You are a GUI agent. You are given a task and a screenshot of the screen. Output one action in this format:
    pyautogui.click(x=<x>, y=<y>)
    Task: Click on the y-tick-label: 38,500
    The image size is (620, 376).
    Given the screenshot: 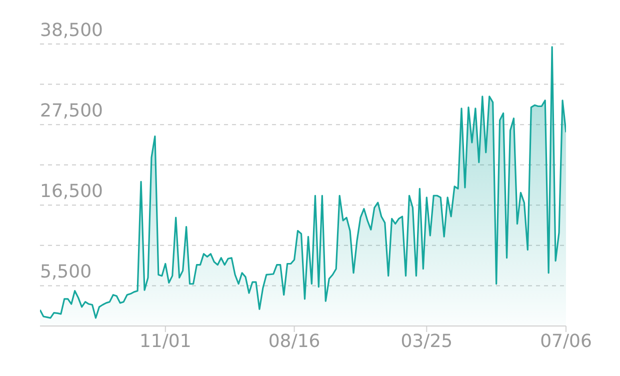 What is the action you would take?
    pyautogui.click(x=71, y=30)
    